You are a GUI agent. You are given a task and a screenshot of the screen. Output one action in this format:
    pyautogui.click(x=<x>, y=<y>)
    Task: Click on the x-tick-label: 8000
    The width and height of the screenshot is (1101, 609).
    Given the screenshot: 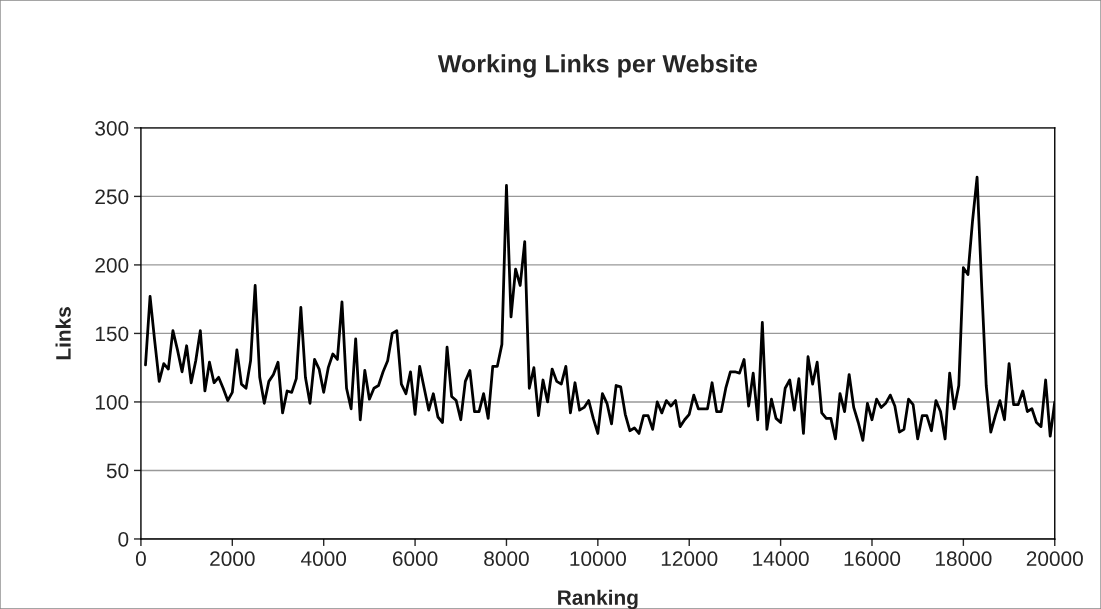 What is the action you would take?
    pyautogui.click(x=506, y=559)
    